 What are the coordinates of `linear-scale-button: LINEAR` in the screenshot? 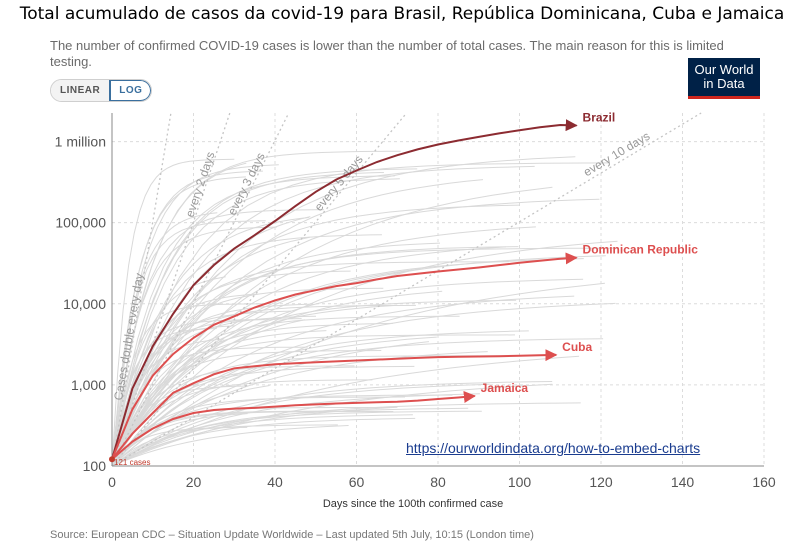 It's located at (80, 90).